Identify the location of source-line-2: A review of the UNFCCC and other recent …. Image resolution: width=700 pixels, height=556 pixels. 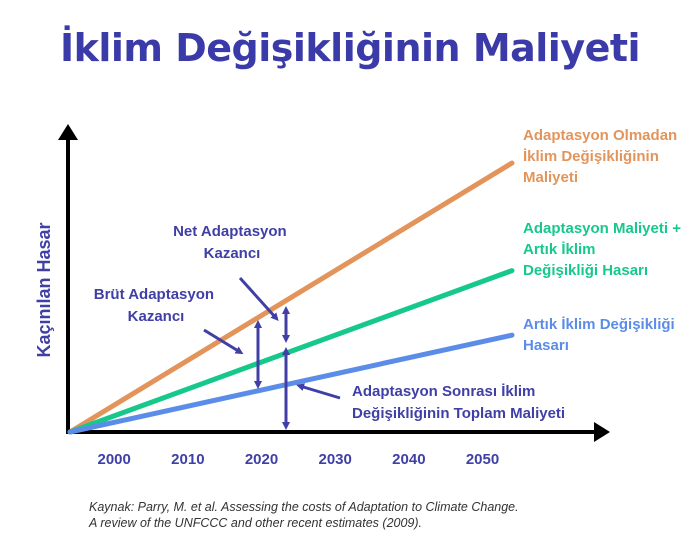
(256, 523).